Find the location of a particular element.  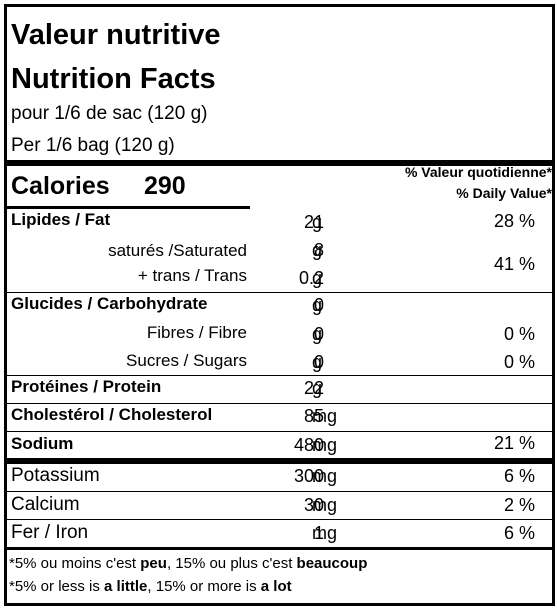

rule-calcium is located at coordinates (279, 491).